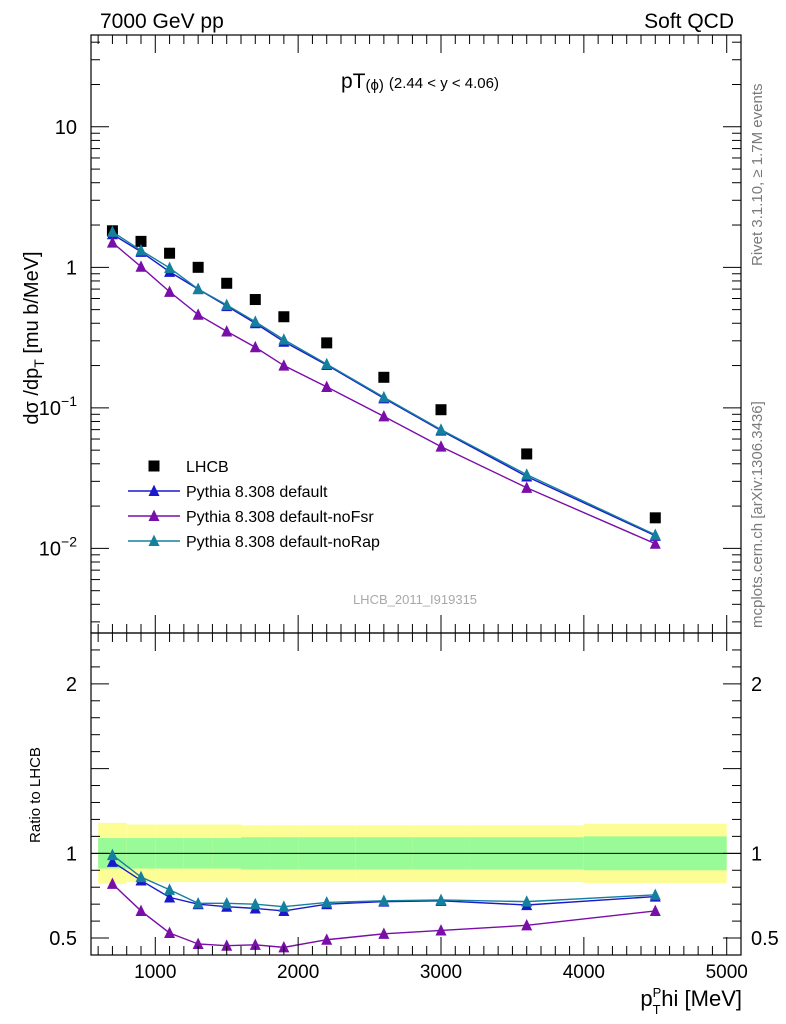 This screenshot has height=1024, width=786. I want to click on y-tick-label: 10⁻², so click(58, 546).